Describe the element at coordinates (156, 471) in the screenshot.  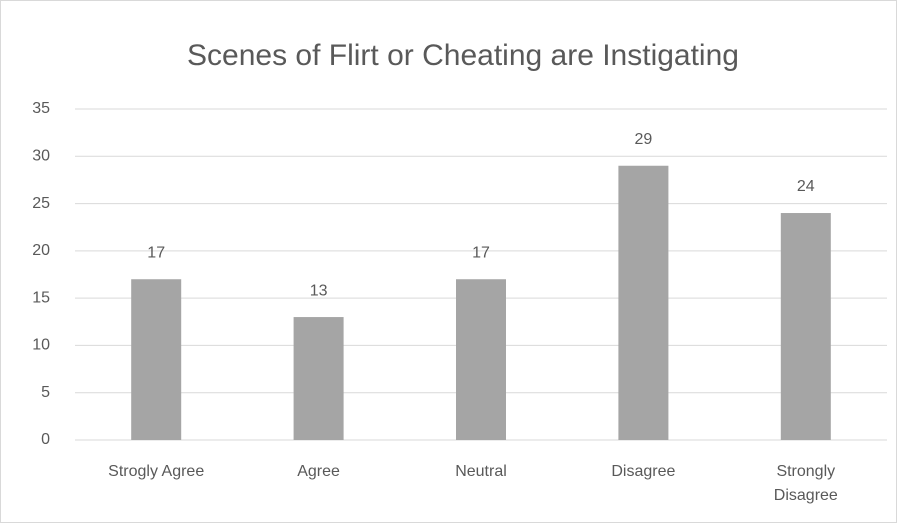
I see `x-tick-label: Strogly Agree` at that location.